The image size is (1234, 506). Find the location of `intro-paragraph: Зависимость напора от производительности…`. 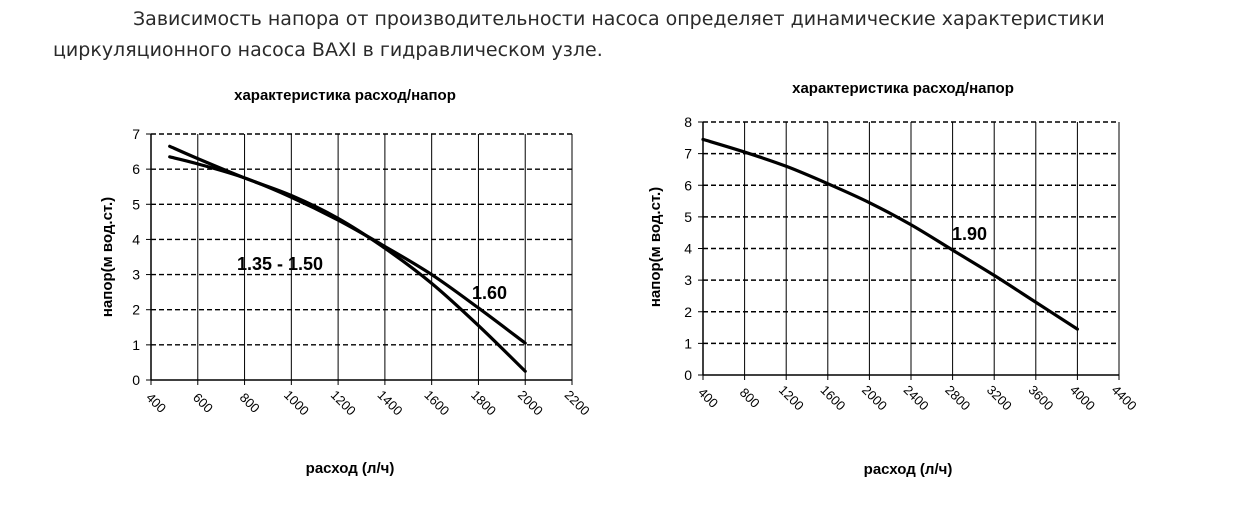

intro-paragraph: Зависимость напора от производительности… is located at coordinates (622, 35).